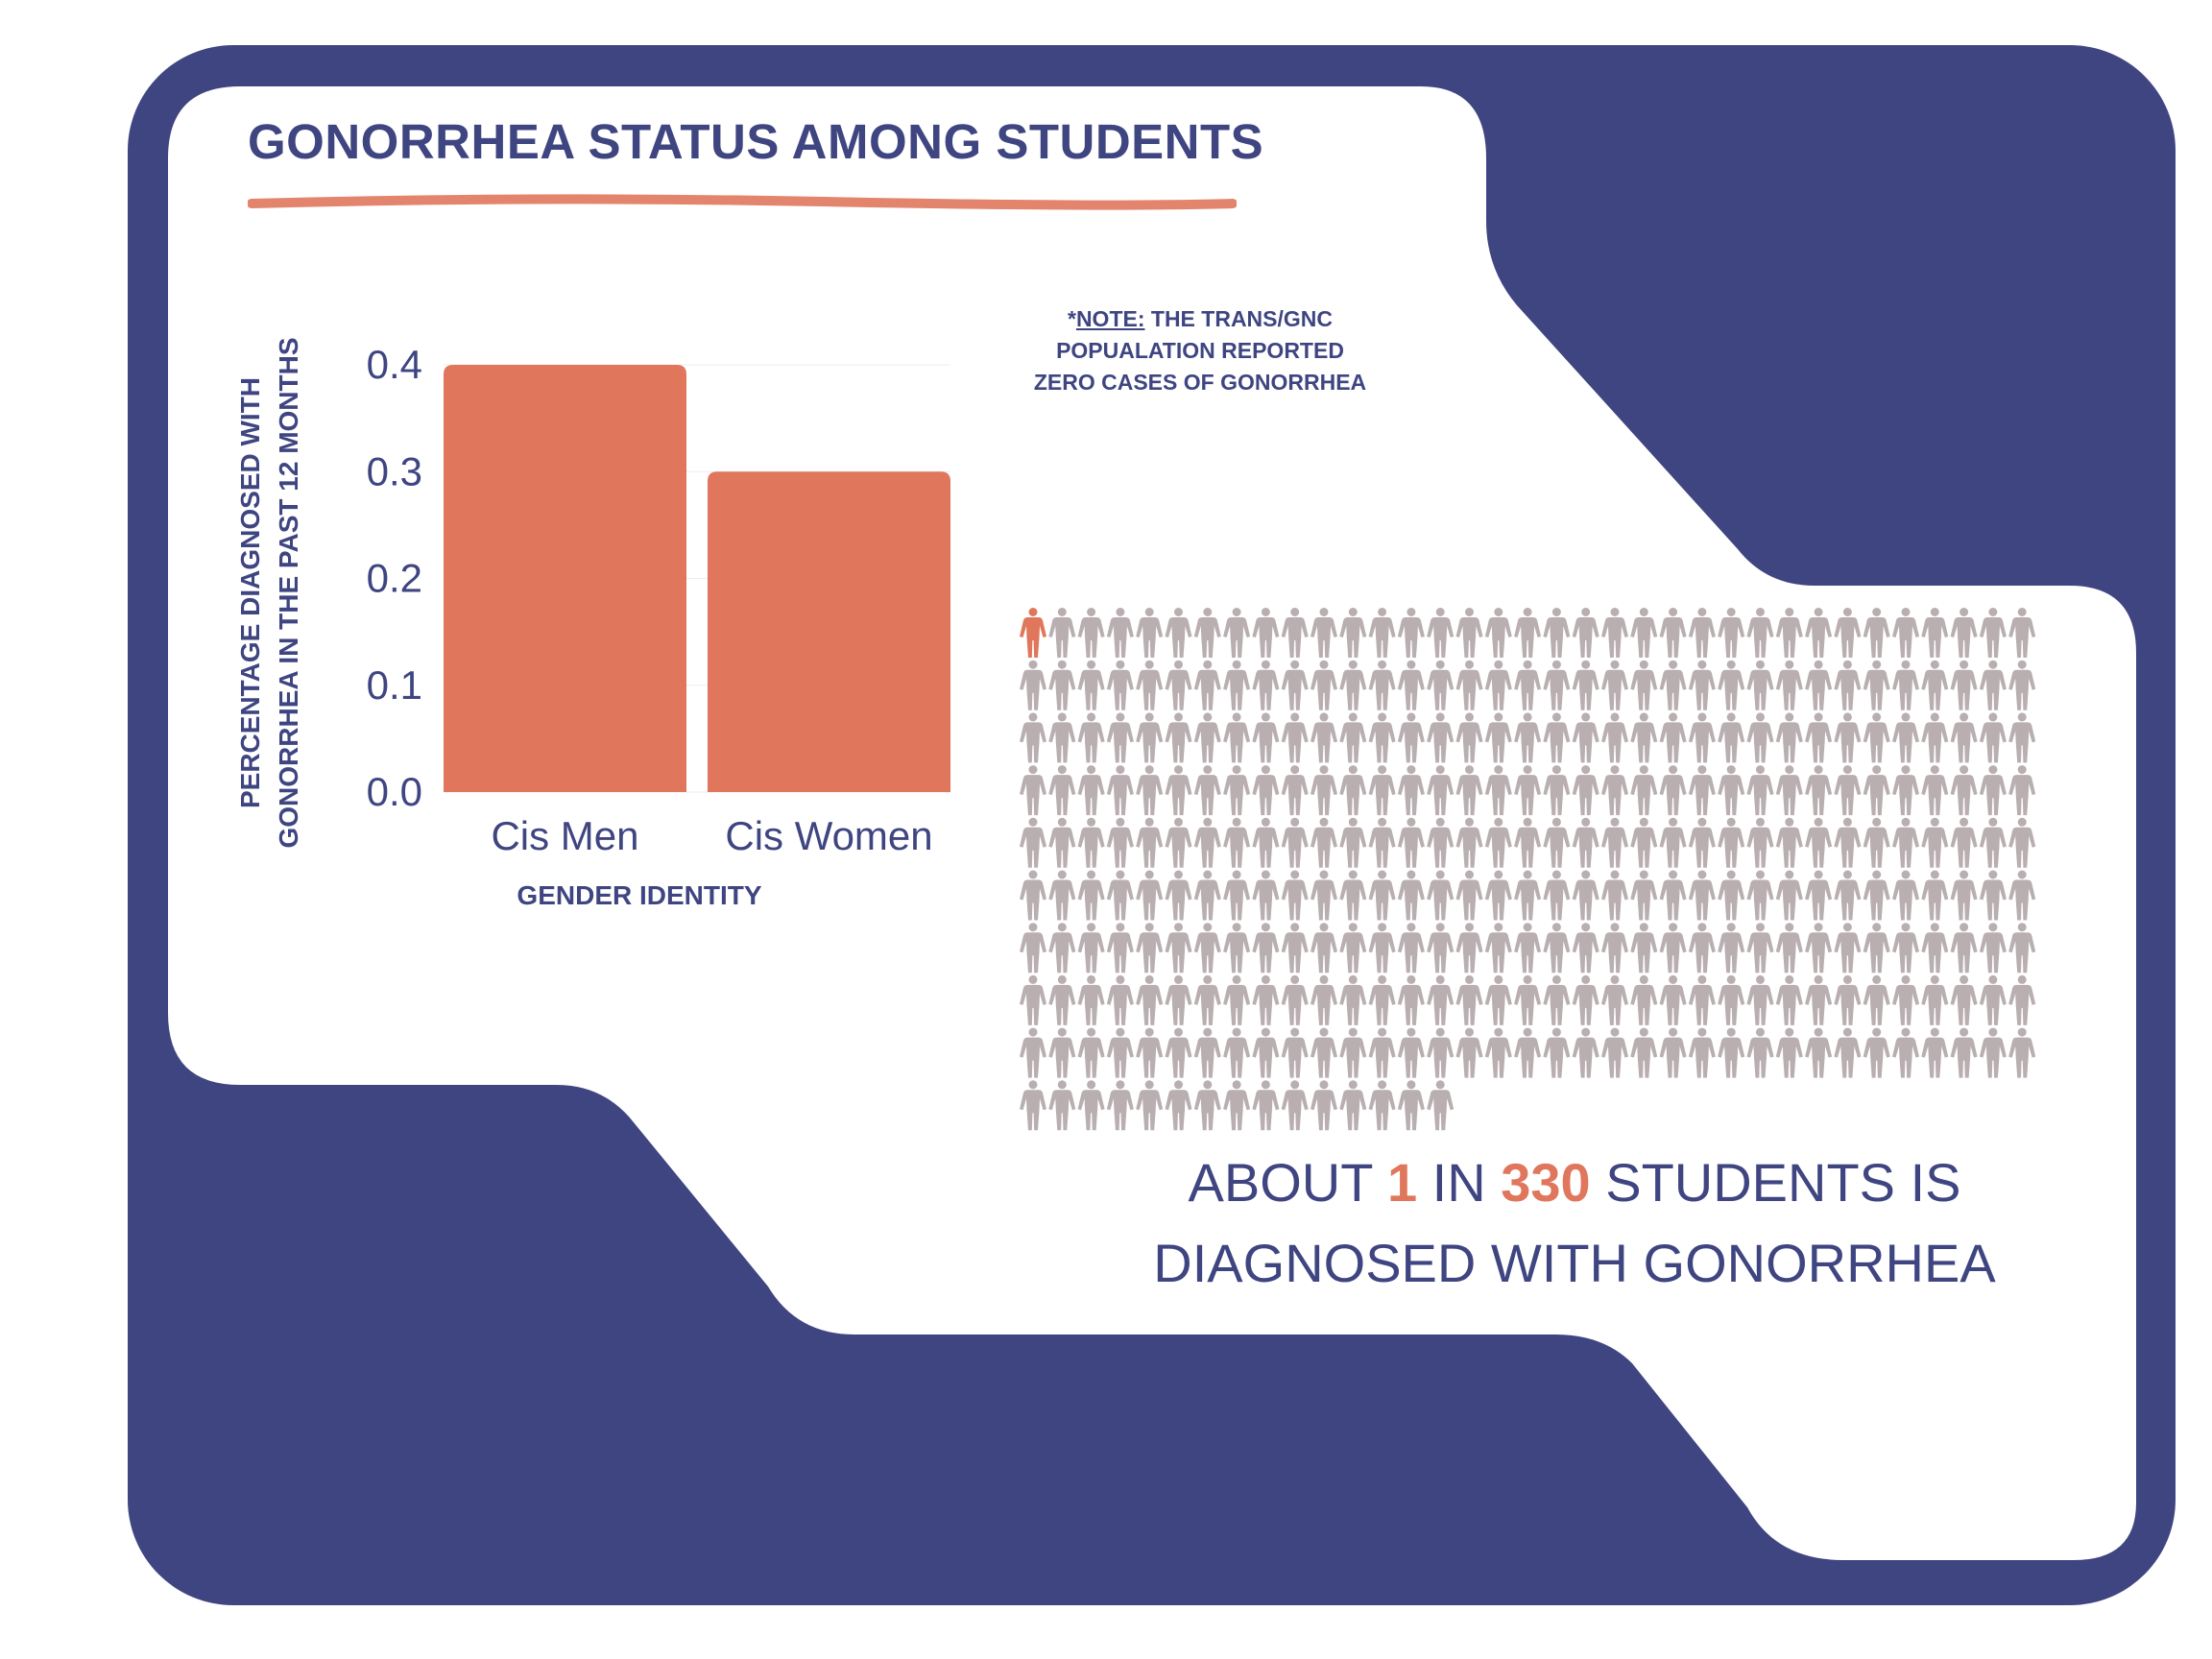  I want to click on title-underline, so click(743, 202).